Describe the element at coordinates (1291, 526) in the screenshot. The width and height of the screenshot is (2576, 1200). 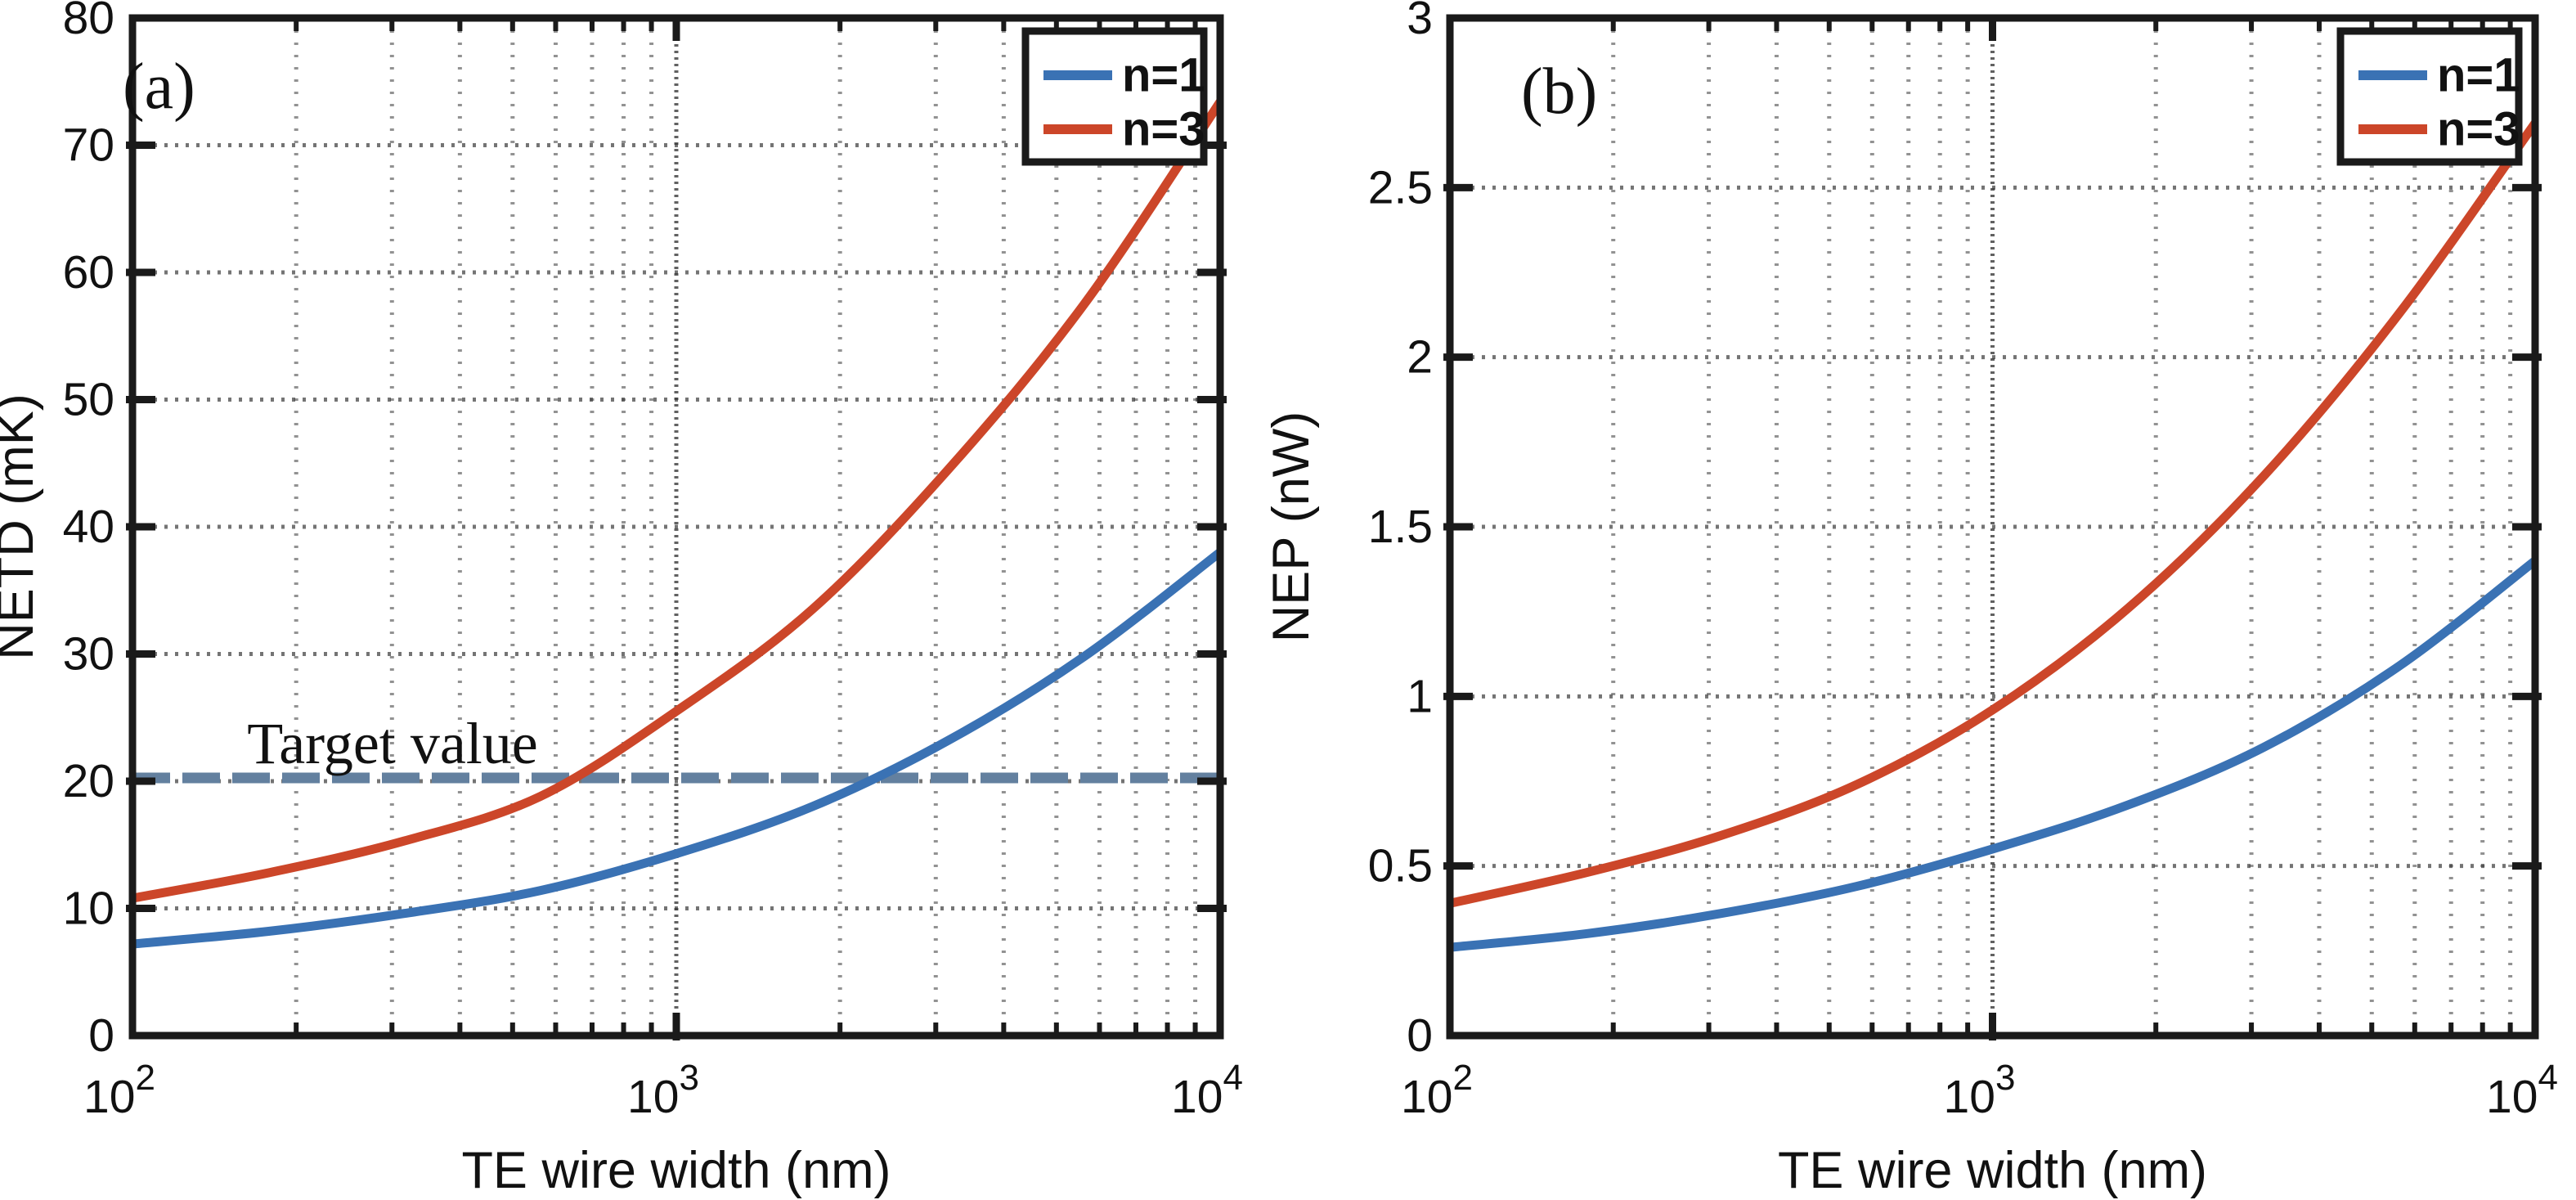
I see `y-axis-label: NEP (nW)` at that location.